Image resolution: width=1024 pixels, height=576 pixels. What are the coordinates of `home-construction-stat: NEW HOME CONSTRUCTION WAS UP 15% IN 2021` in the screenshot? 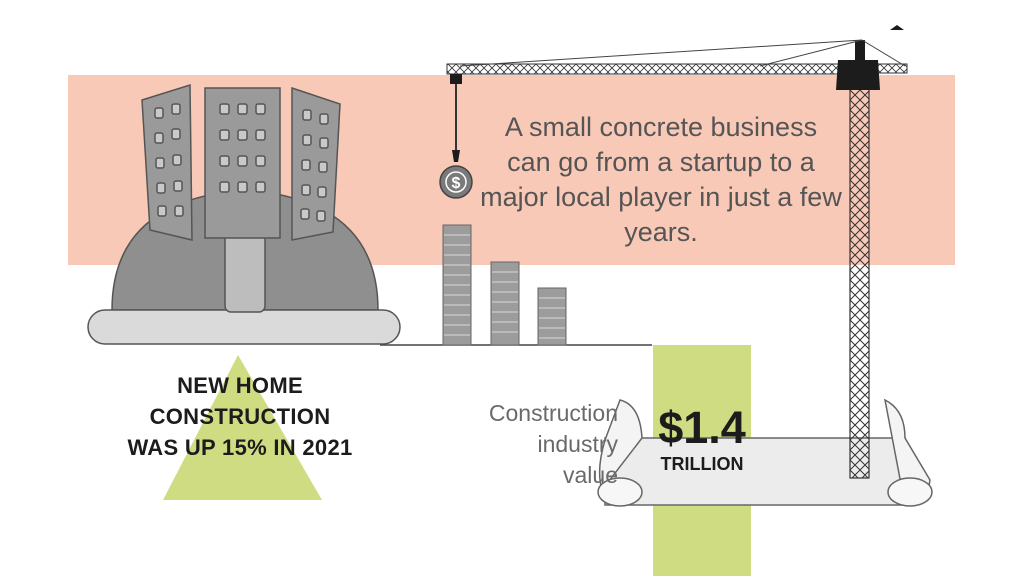 It's located at (240, 416).